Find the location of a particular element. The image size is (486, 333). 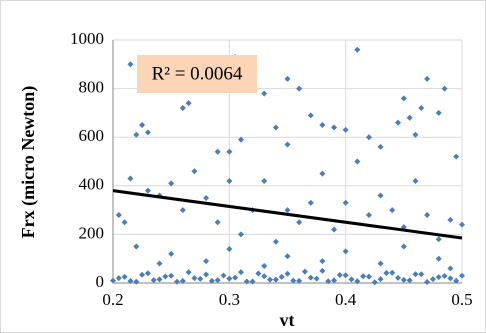

y-tick-label: 200 is located at coordinates (92, 232).